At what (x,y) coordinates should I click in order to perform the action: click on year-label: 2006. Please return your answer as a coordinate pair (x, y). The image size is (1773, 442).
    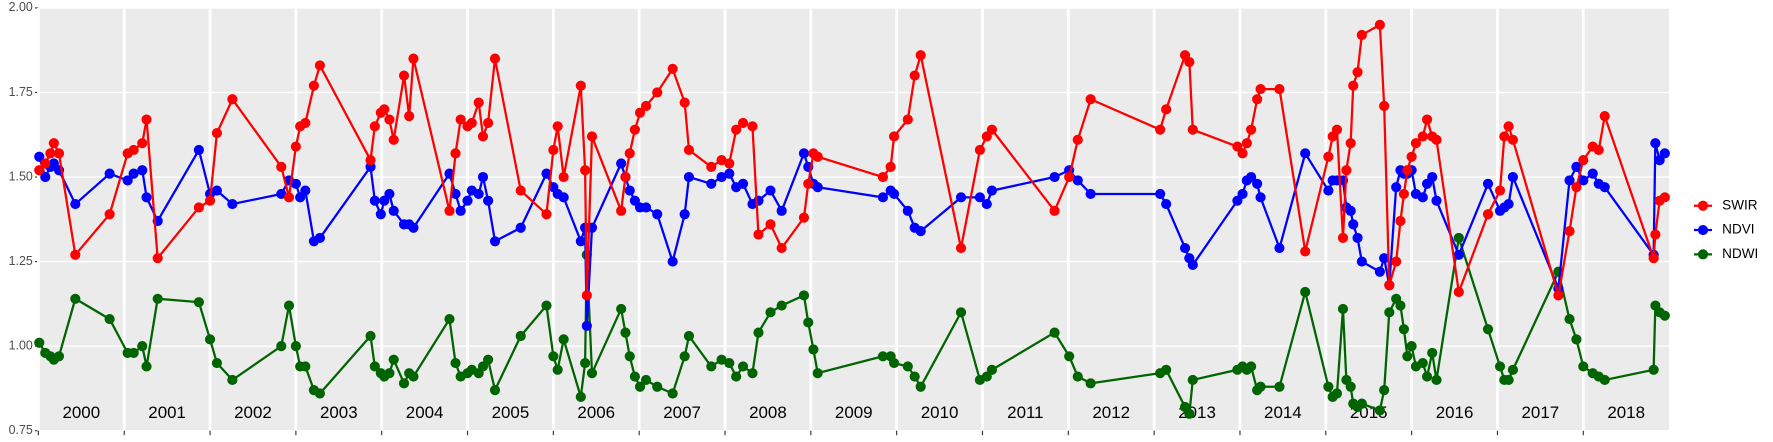
    Looking at the image, I should click on (596, 412).